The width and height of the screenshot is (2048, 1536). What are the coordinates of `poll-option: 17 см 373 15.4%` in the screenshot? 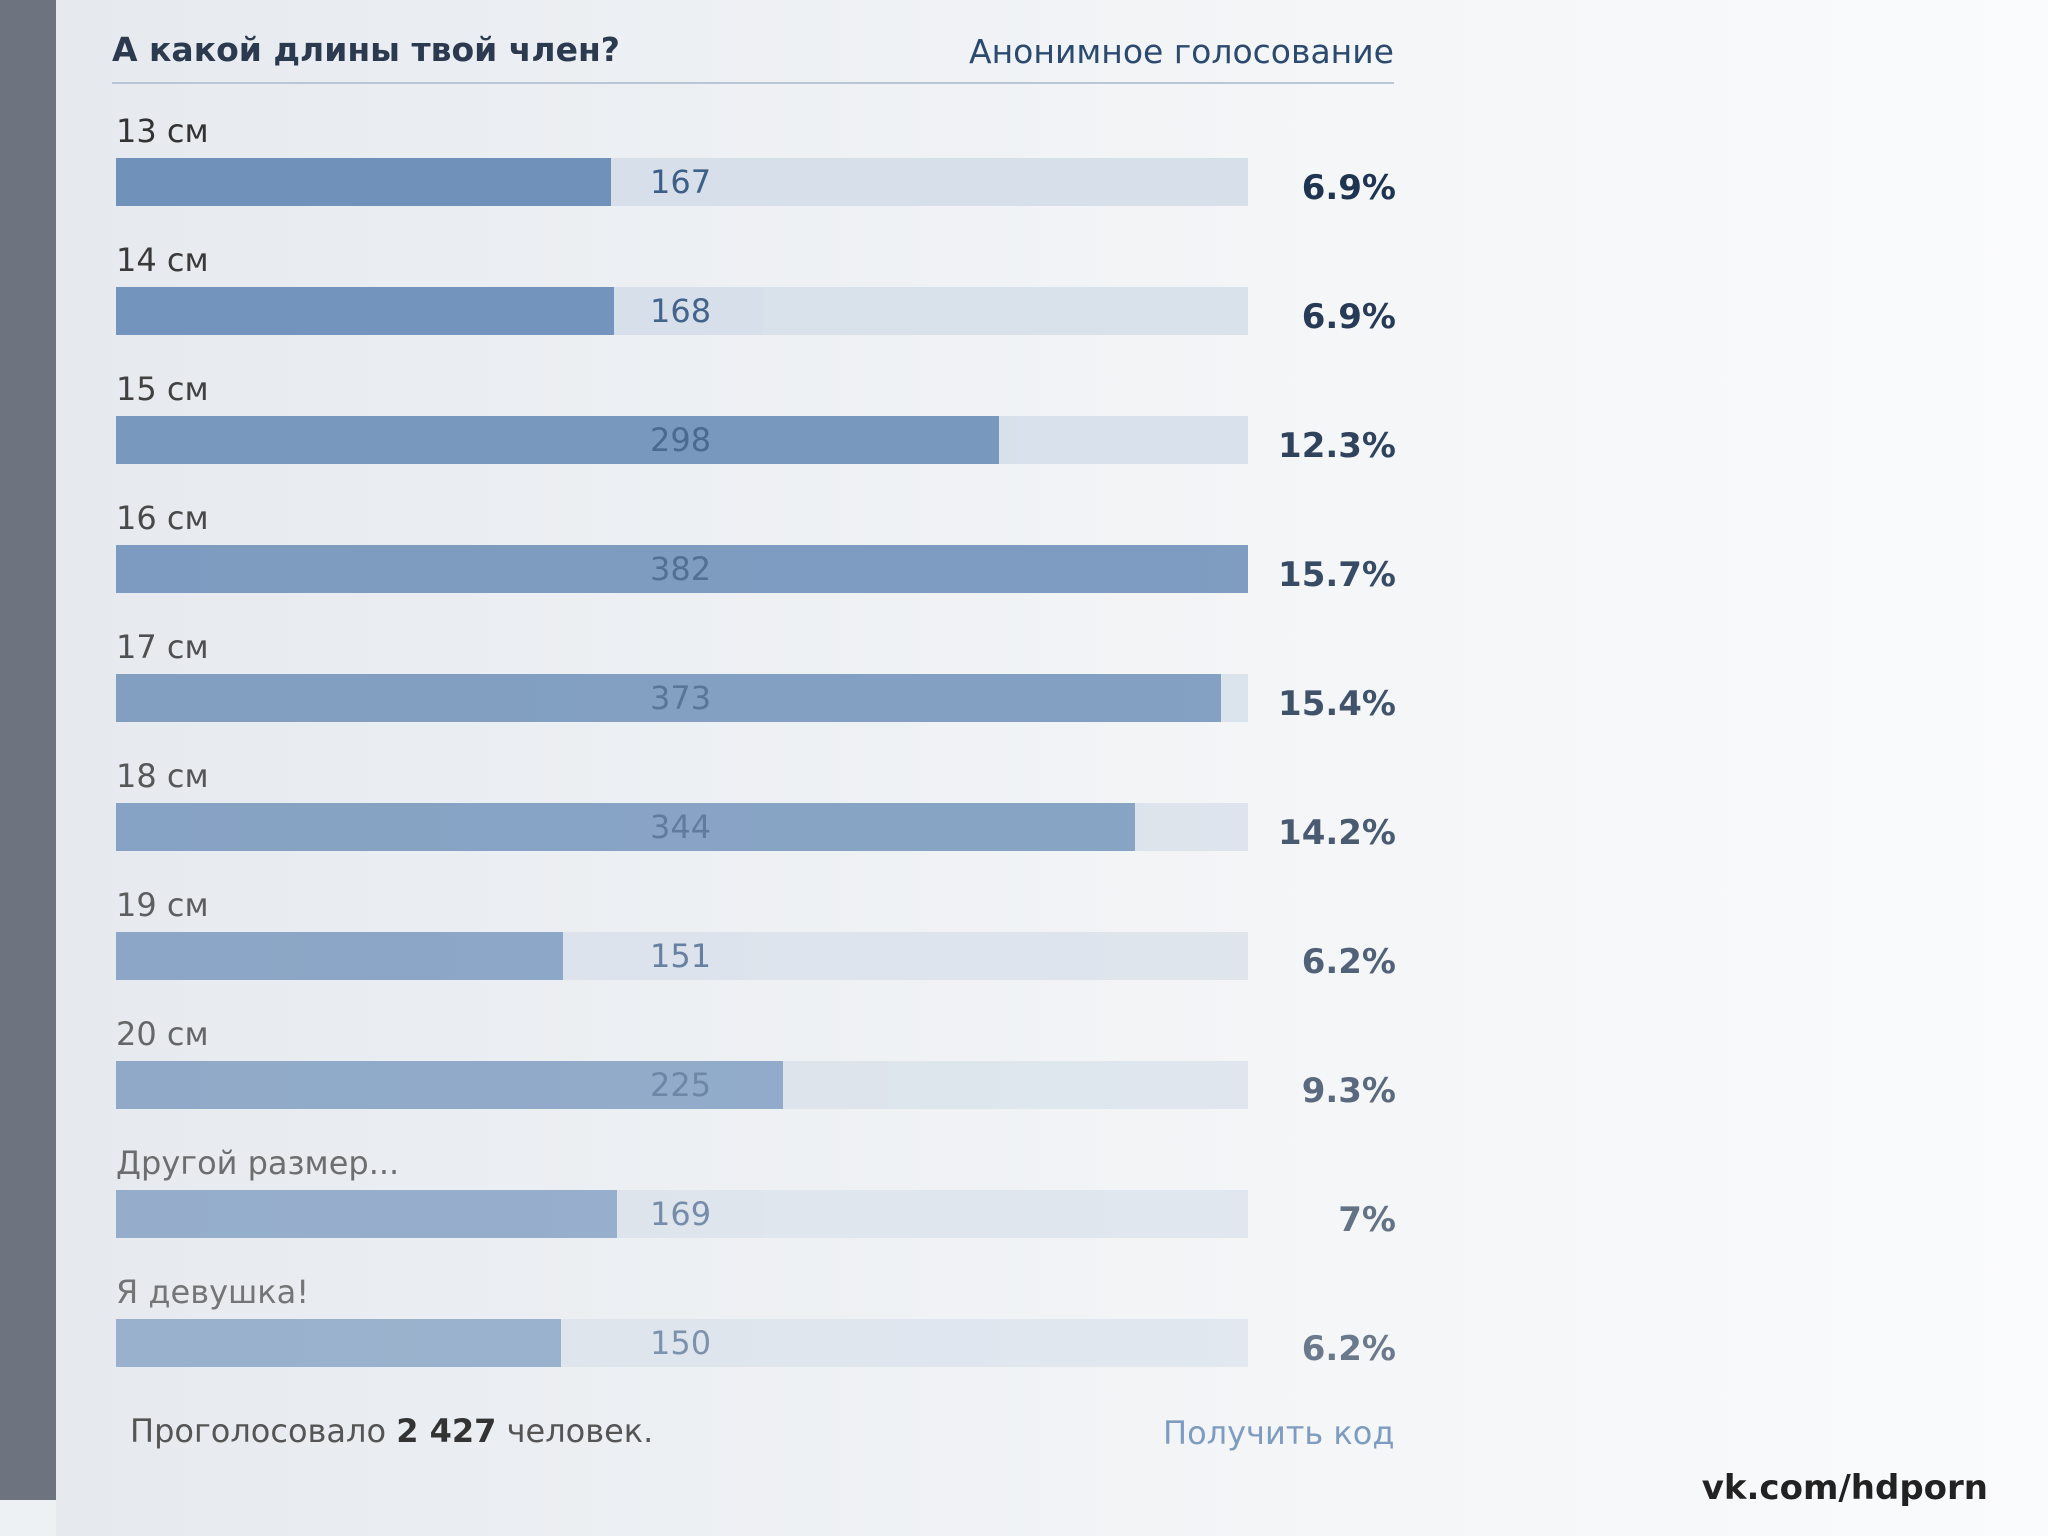 It's located at (756, 693).